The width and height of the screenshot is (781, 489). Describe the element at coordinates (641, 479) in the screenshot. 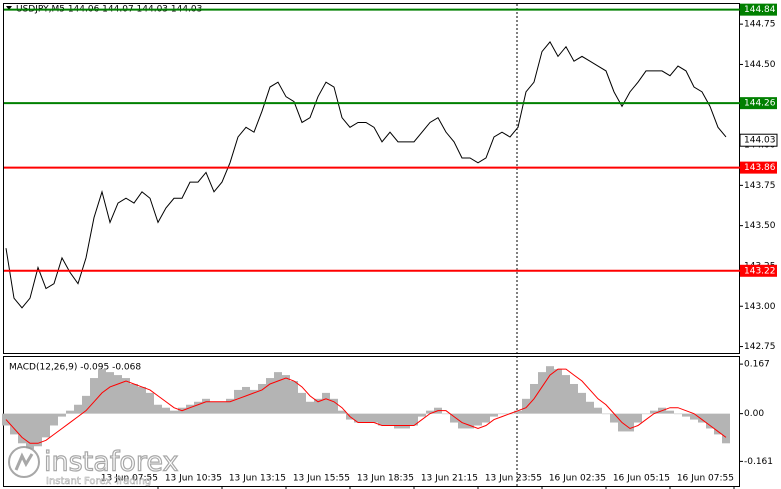

I see `x-tick-label: 16 Jun 05:15` at that location.